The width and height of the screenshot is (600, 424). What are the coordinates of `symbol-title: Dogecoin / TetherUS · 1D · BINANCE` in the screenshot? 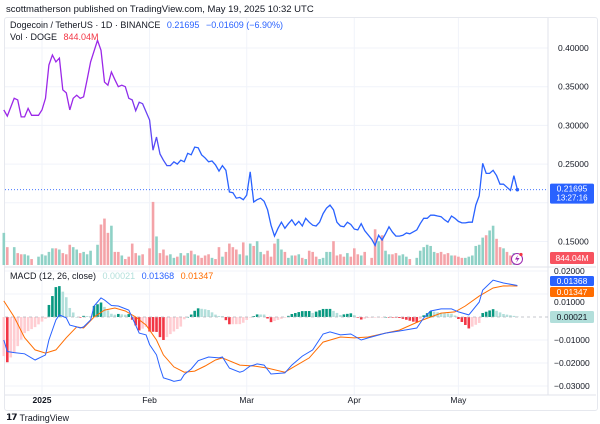 It's located at (85, 25).